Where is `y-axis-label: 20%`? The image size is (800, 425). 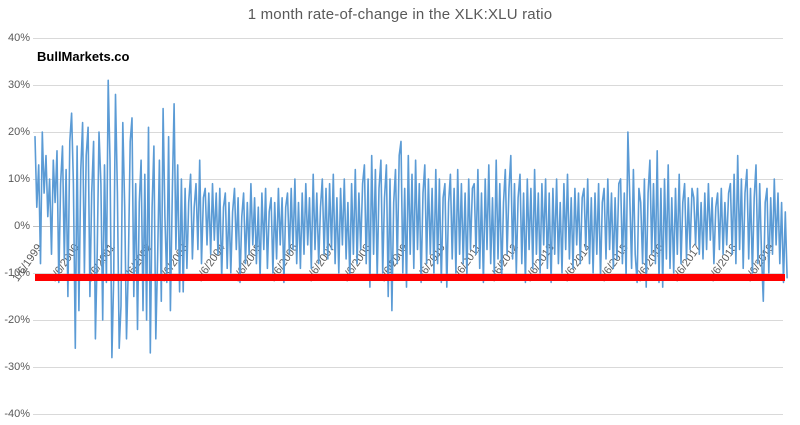 y-axis-label: 20% is located at coordinates (18, 132).